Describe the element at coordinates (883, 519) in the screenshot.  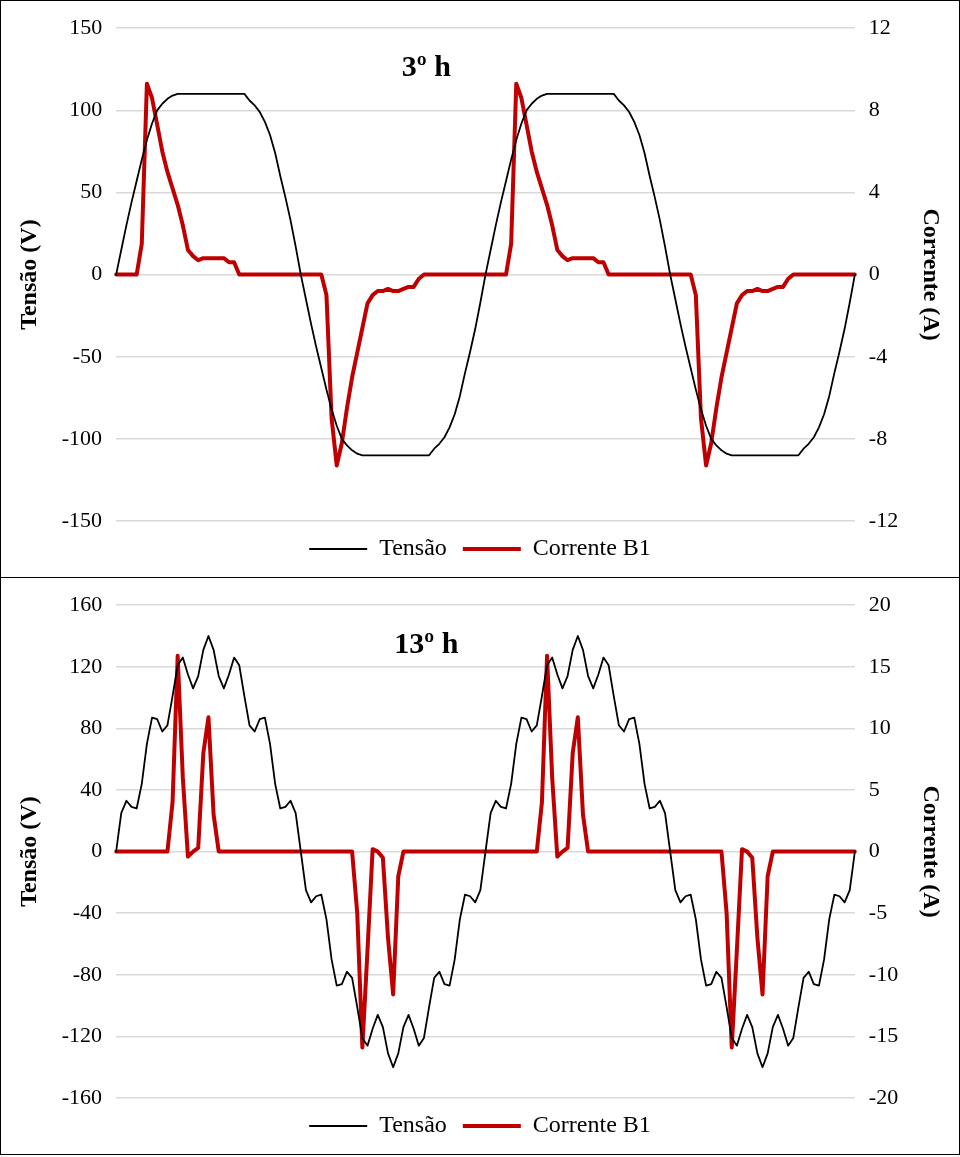
I see `y2-tick-label: -12` at that location.